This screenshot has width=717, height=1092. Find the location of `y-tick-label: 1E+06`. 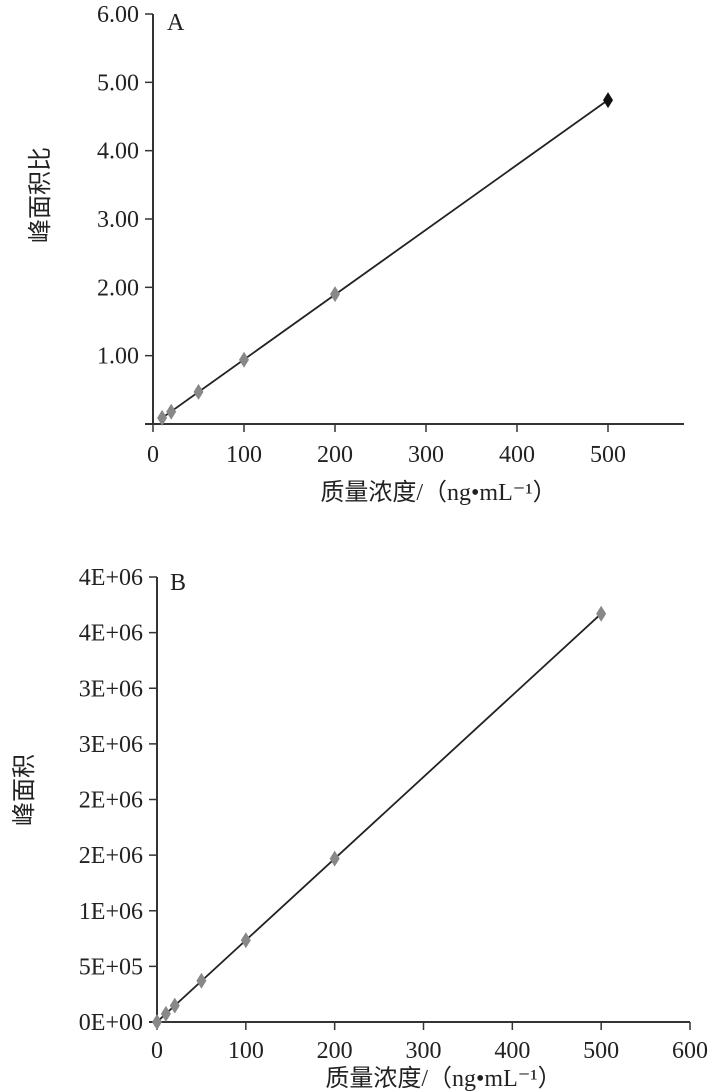

y-tick-label: 1E+06 is located at coordinates (111, 912).